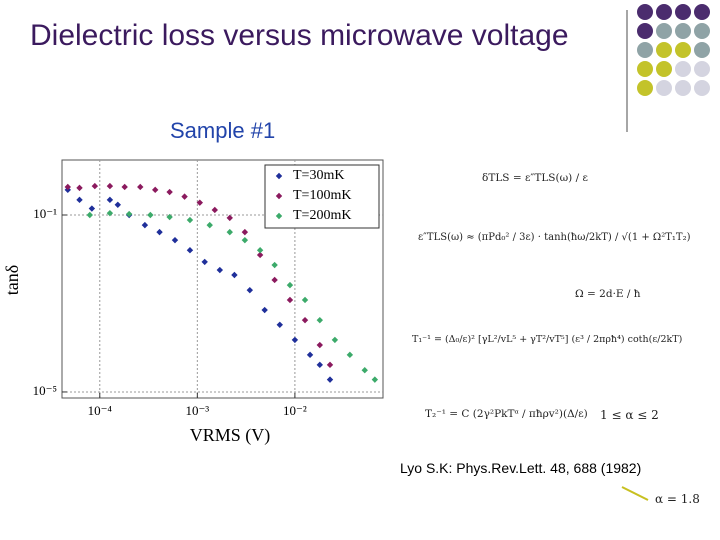  Describe the element at coordinates (635, 493) in the screenshot. I see `pointer-line` at that location.